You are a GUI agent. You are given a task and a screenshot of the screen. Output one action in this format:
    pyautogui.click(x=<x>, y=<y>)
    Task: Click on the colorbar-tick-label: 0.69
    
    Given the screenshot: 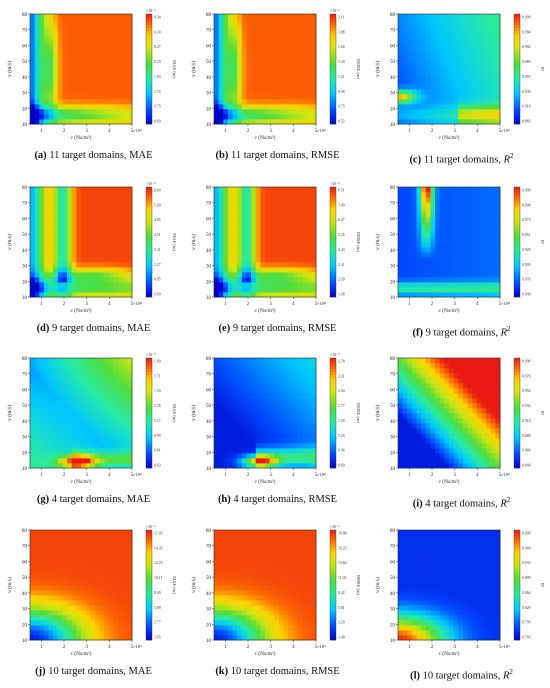 What is the action you would take?
    pyautogui.click(x=341, y=466)
    